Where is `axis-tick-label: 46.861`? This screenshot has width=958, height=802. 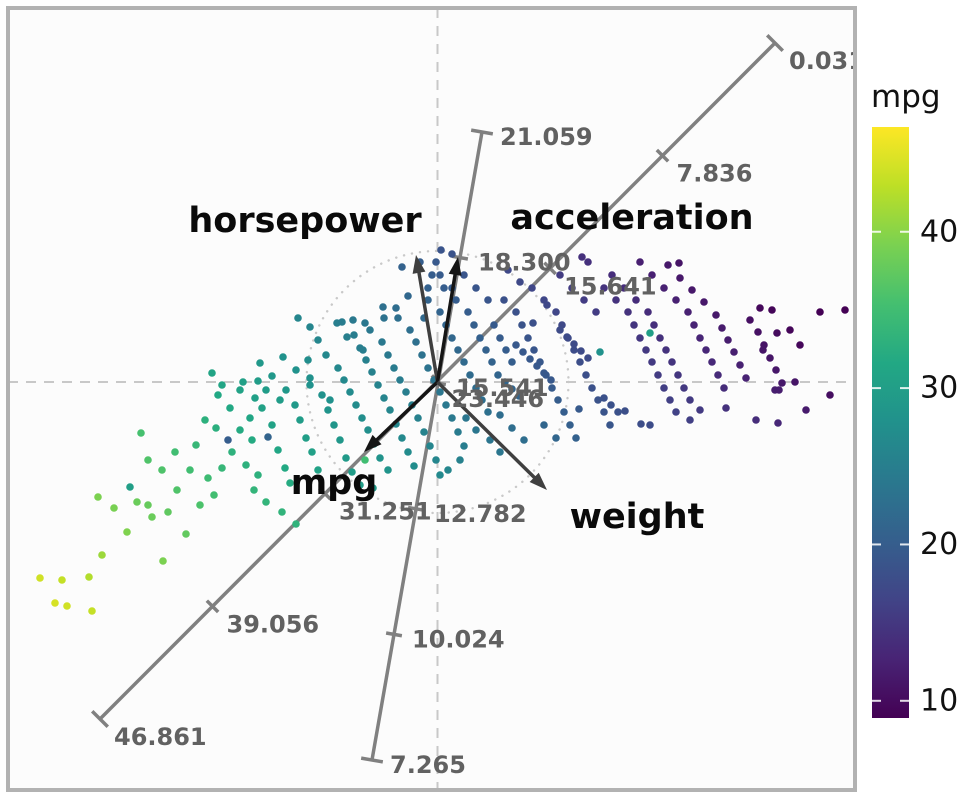
axis-tick-label: 46.861 is located at coordinates (160, 737).